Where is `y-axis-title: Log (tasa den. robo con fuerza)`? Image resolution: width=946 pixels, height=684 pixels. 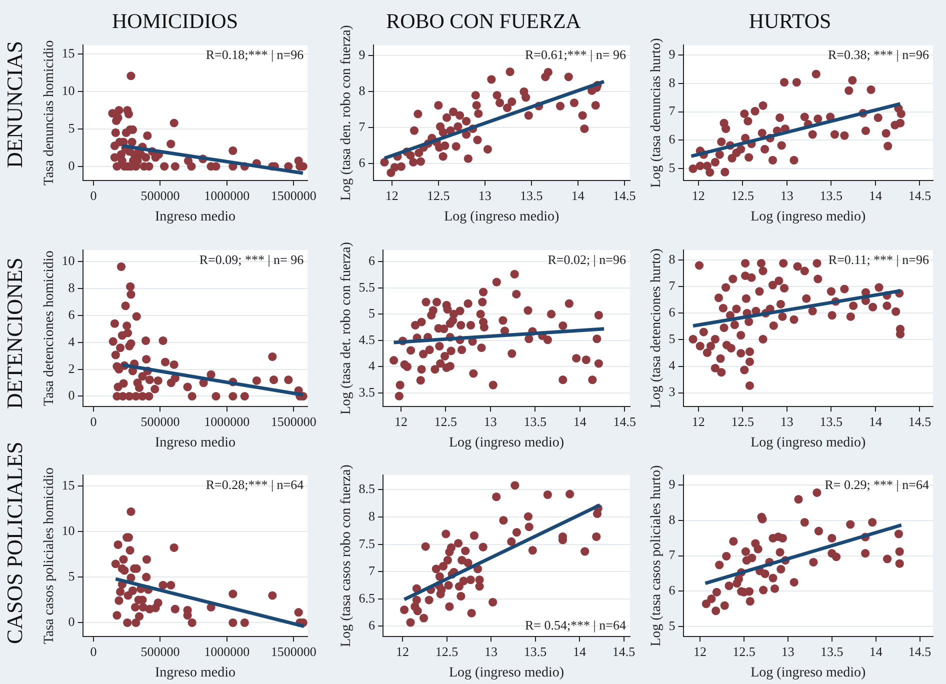
y-axis-title: Log (tasa den. robo con fuerza) is located at coordinates (346, 112).